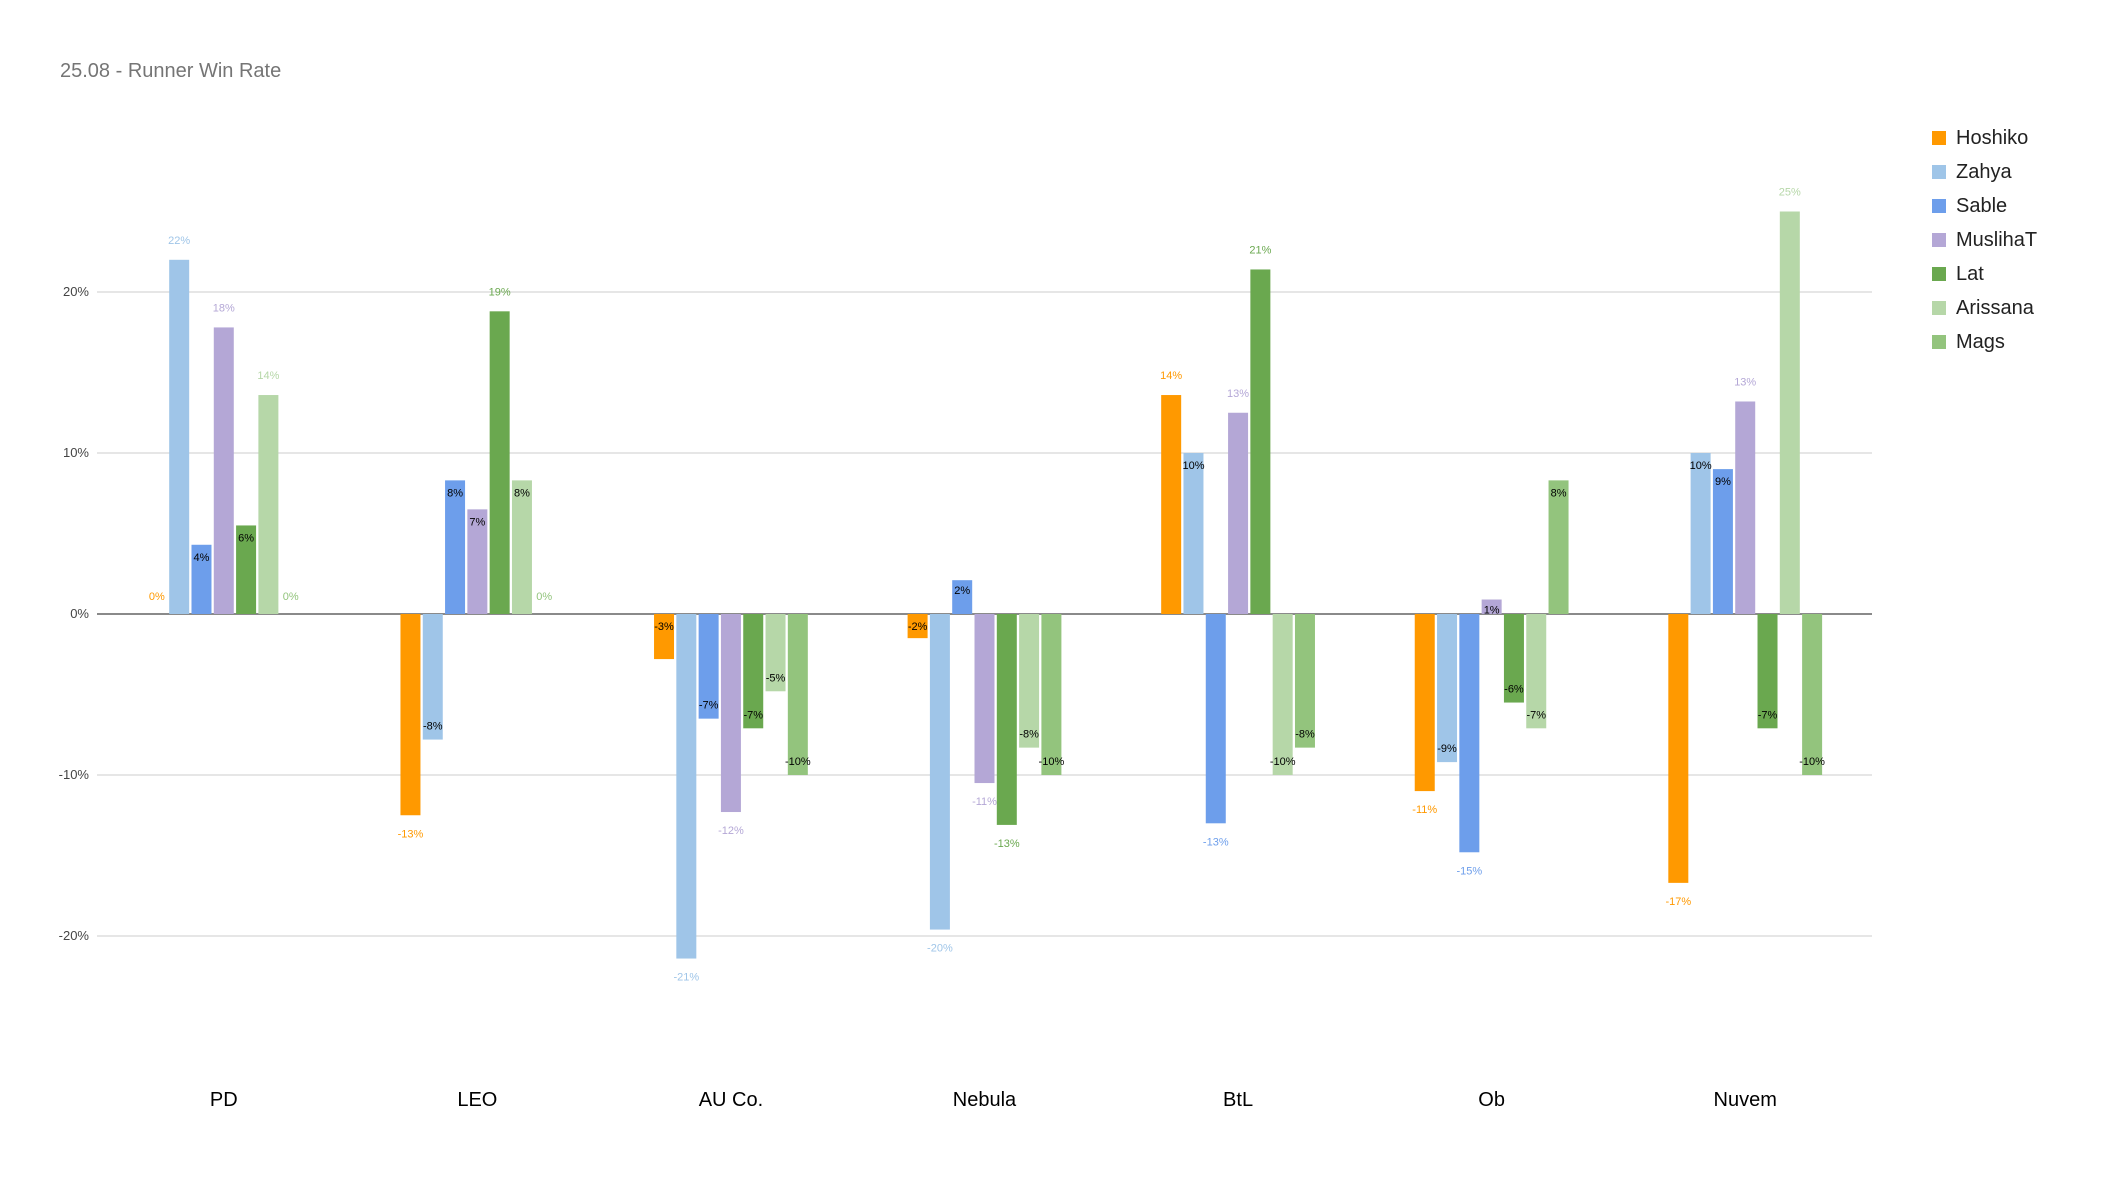  What do you see at coordinates (686, 978) in the screenshot?
I see `data-label: -21%` at bounding box center [686, 978].